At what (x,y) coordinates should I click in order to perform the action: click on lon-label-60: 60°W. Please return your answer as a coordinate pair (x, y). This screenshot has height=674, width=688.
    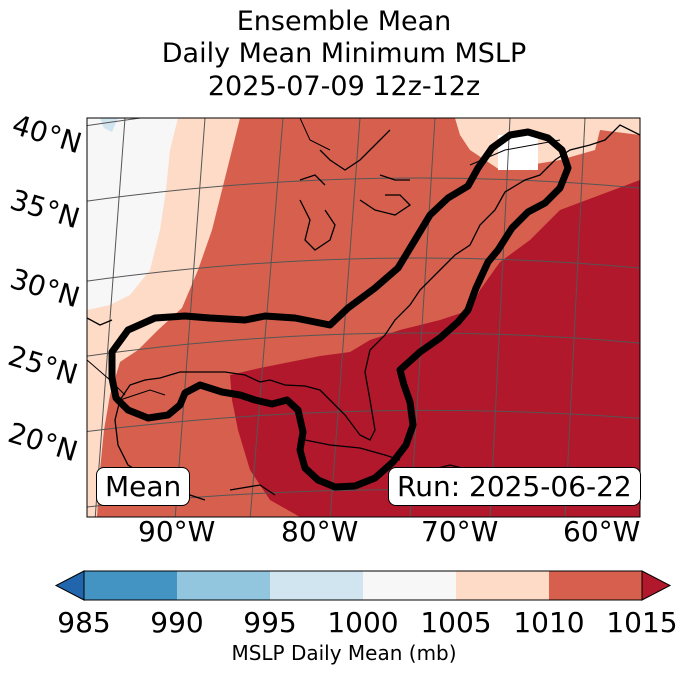
    Looking at the image, I should click on (602, 531).